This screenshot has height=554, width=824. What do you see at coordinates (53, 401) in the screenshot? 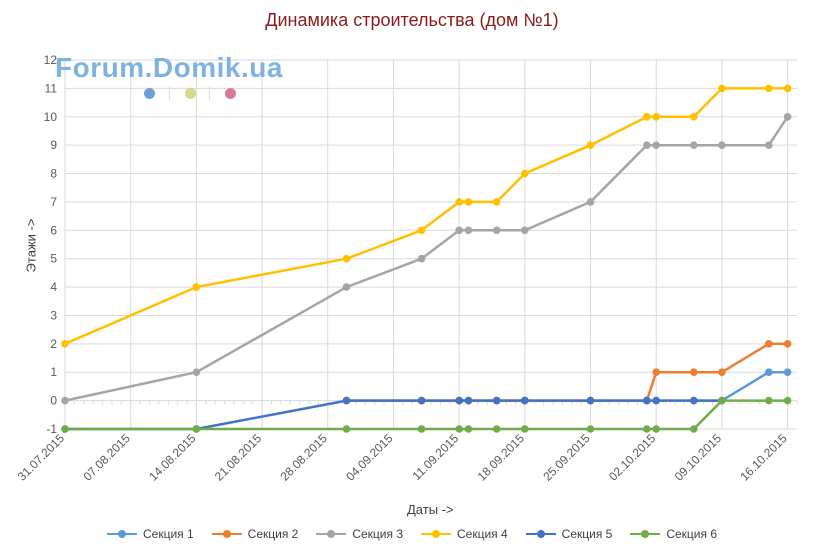
I see `y-tick-label: 0` at bounding box center [53, 401].